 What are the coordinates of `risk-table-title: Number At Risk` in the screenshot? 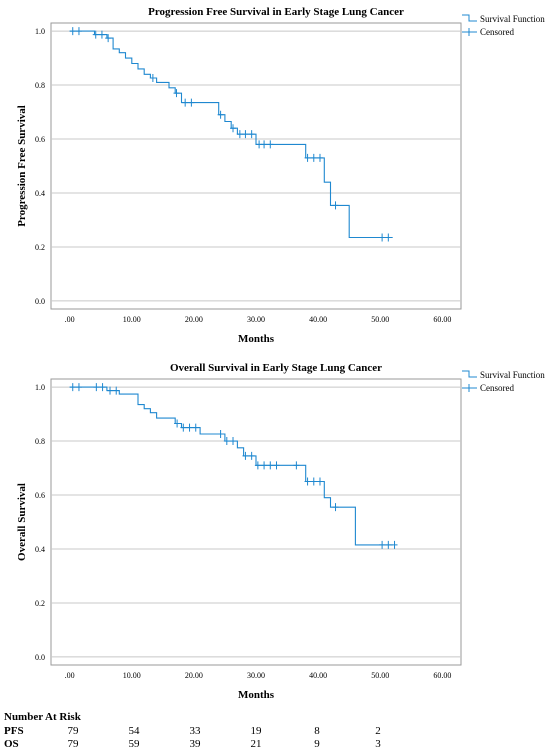 It's located at (42, 717).